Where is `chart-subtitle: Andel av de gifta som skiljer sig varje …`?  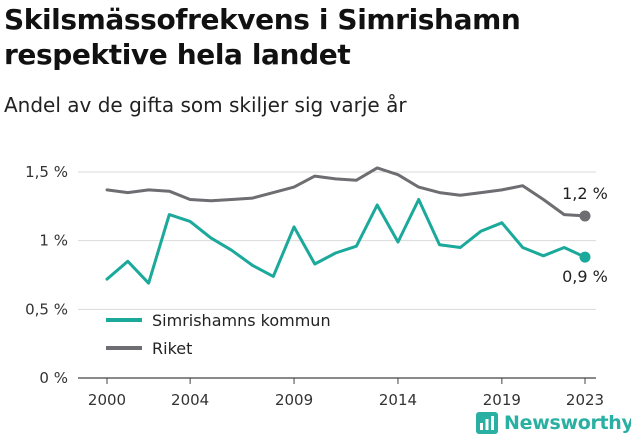
chart-subtitle: Andel av de gifta som skiljer sig varje … is located at coordinates (205, 105).